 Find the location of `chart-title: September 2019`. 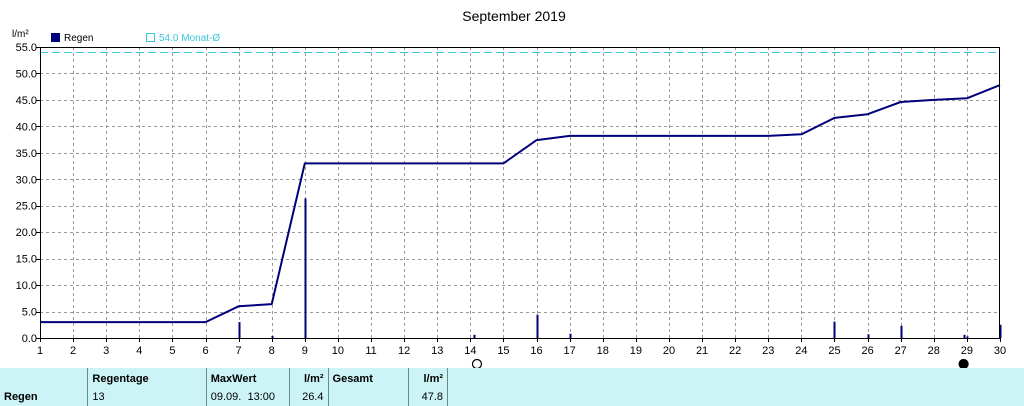

chart-title: September 2019 is located at coordinates (514, 16).